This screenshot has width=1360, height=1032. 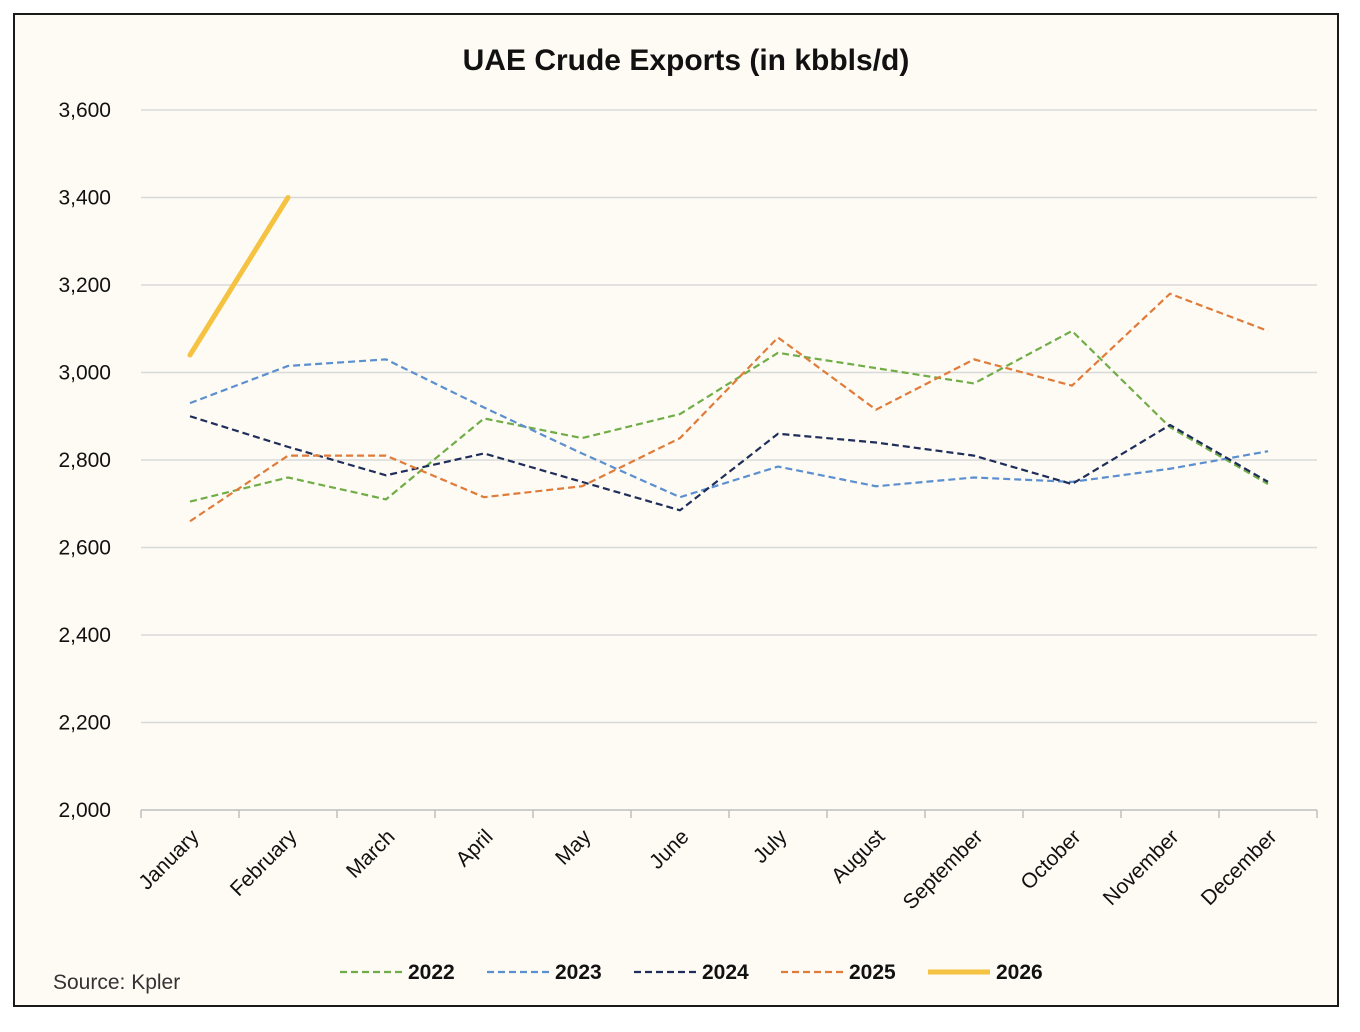 I want to click on source-note: Source: Kpler, so click(x=116, y=982).